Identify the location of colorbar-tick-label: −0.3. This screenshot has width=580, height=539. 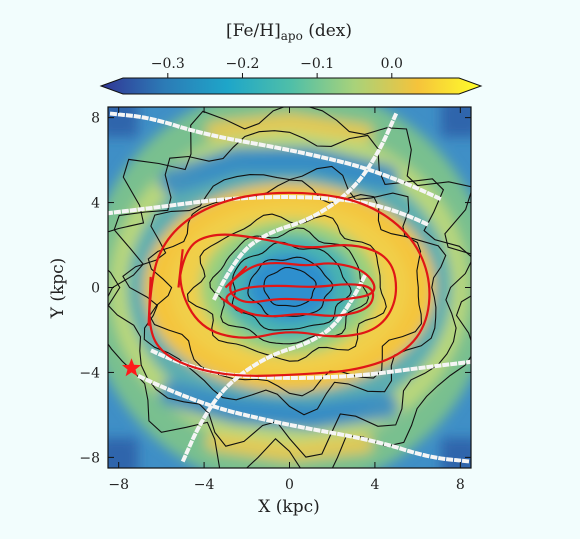
(168, 64).